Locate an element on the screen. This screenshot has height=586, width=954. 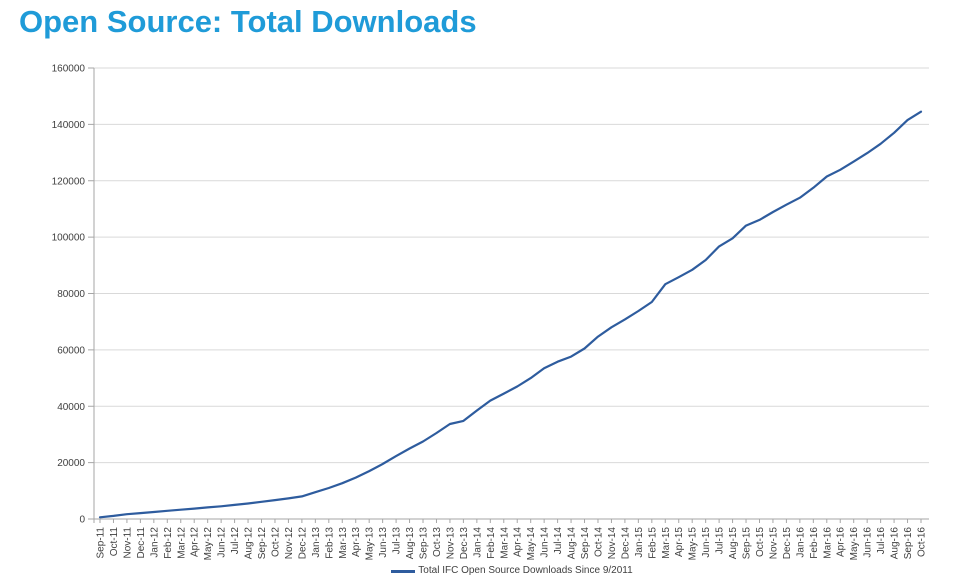
x-axis-label: Jul-15 is located at coordinates (720, 541).